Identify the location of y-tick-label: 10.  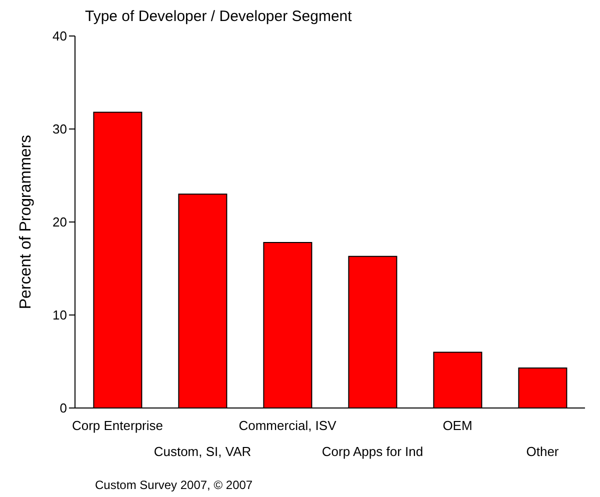
(59, 315).